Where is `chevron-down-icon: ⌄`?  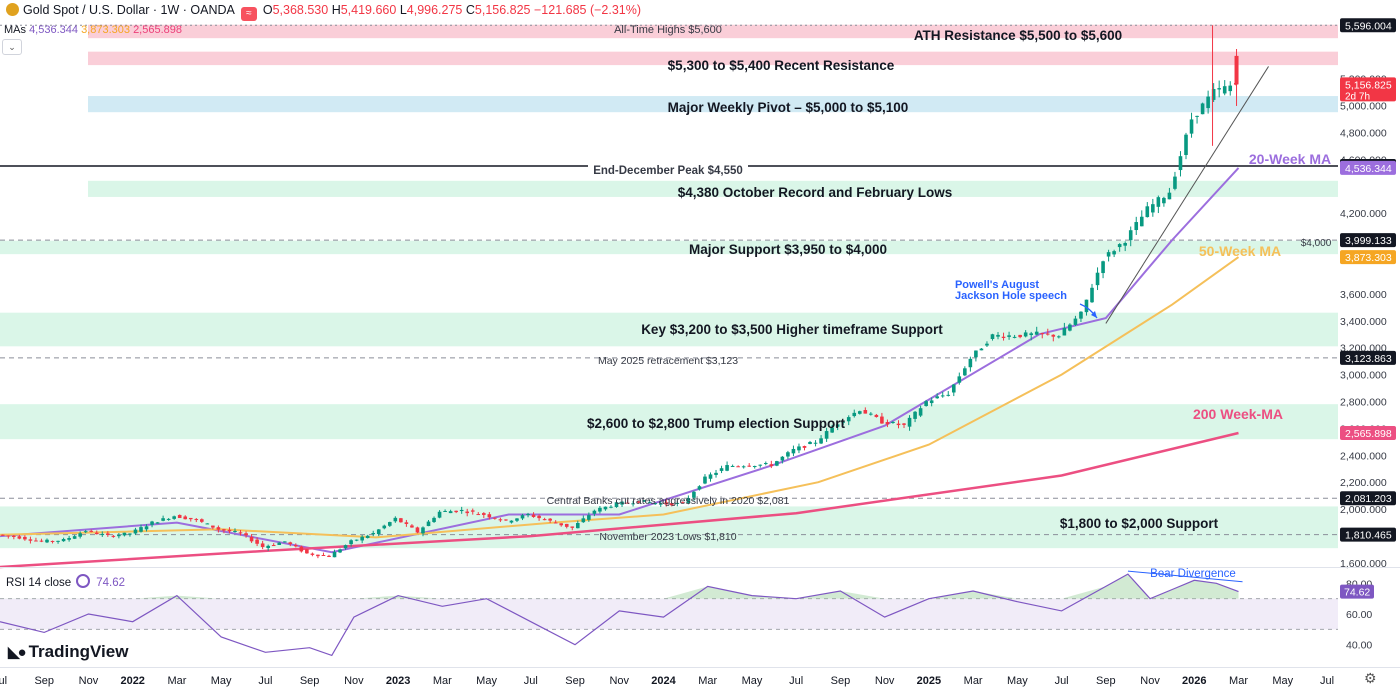
chevron-down-icon: ⌄ is located at coordinates (12, 47).